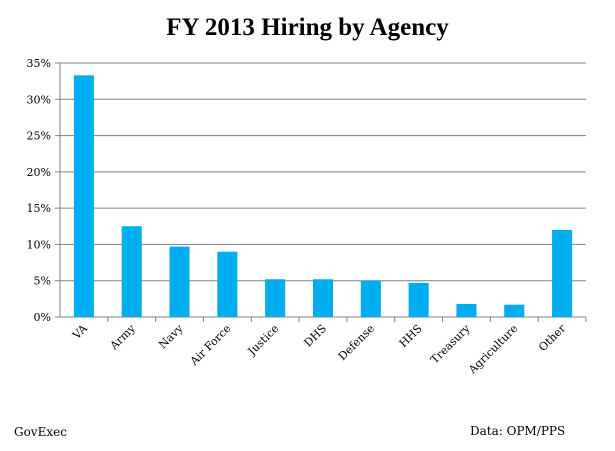 The width and height of the screenshot is (615, 451). I want to click on y-tick-label: 25%, so click(39, 136).